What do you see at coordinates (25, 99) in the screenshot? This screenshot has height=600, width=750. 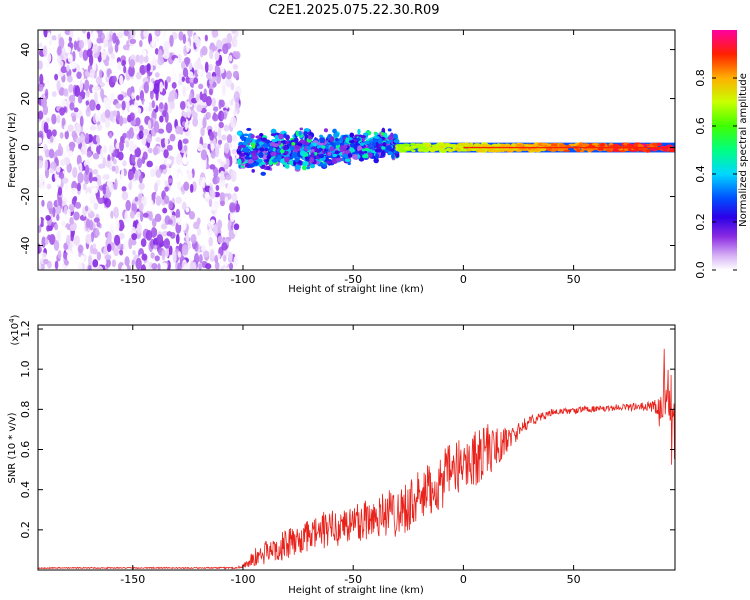 I see `spectrogram-y-tick-label: 20` at bounding box center [25, 99].